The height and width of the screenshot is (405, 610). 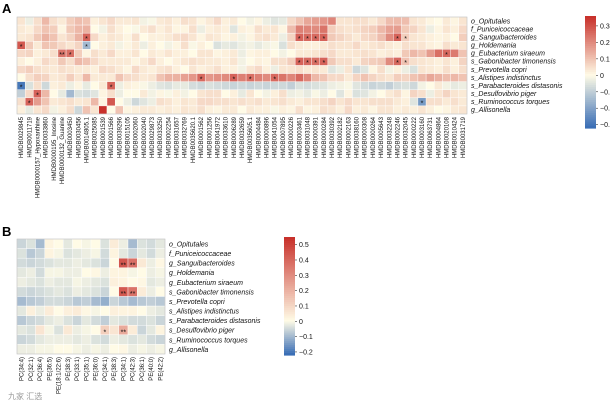 What do you see at coordinates (47, 137) in the screenshot?
I see `column-label: HMDB0033860` at bounding box center [47, 137].